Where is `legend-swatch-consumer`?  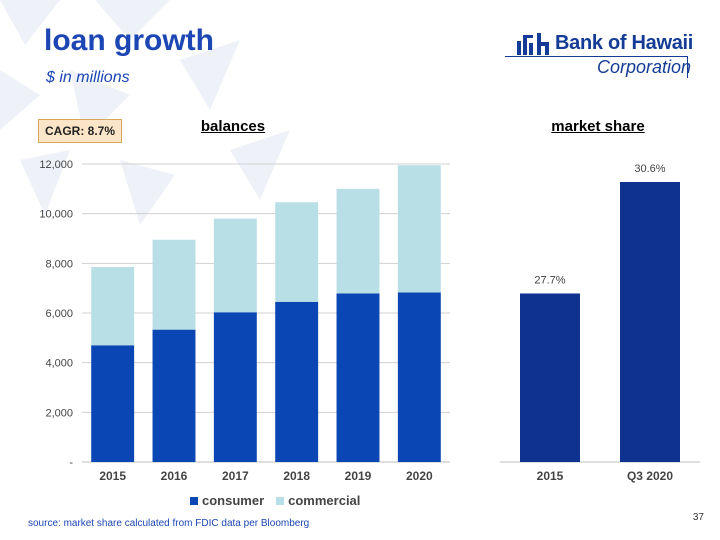
legend-swatch-consumer is located at coordinates (194, 500).